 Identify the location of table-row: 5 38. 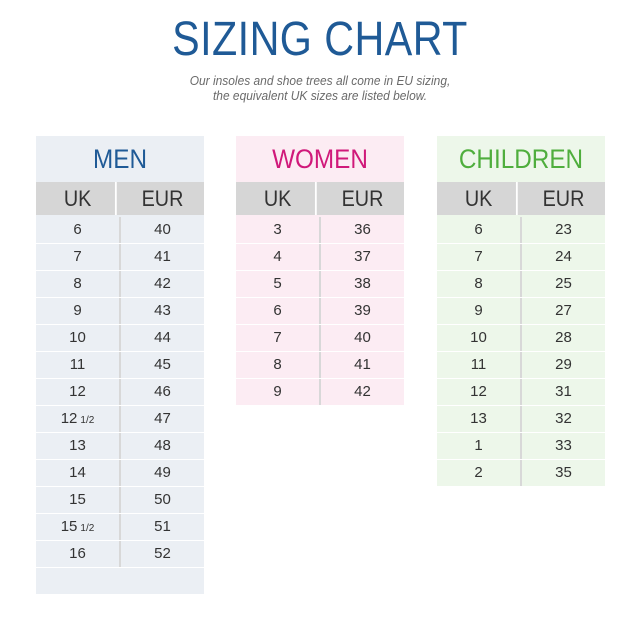
(320, 284).